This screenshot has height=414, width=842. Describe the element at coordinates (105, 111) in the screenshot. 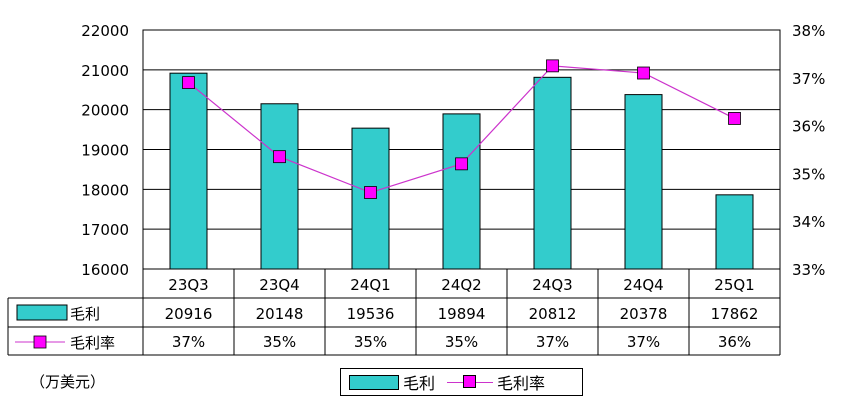

I see `y-tick-label: 20000` at that location.